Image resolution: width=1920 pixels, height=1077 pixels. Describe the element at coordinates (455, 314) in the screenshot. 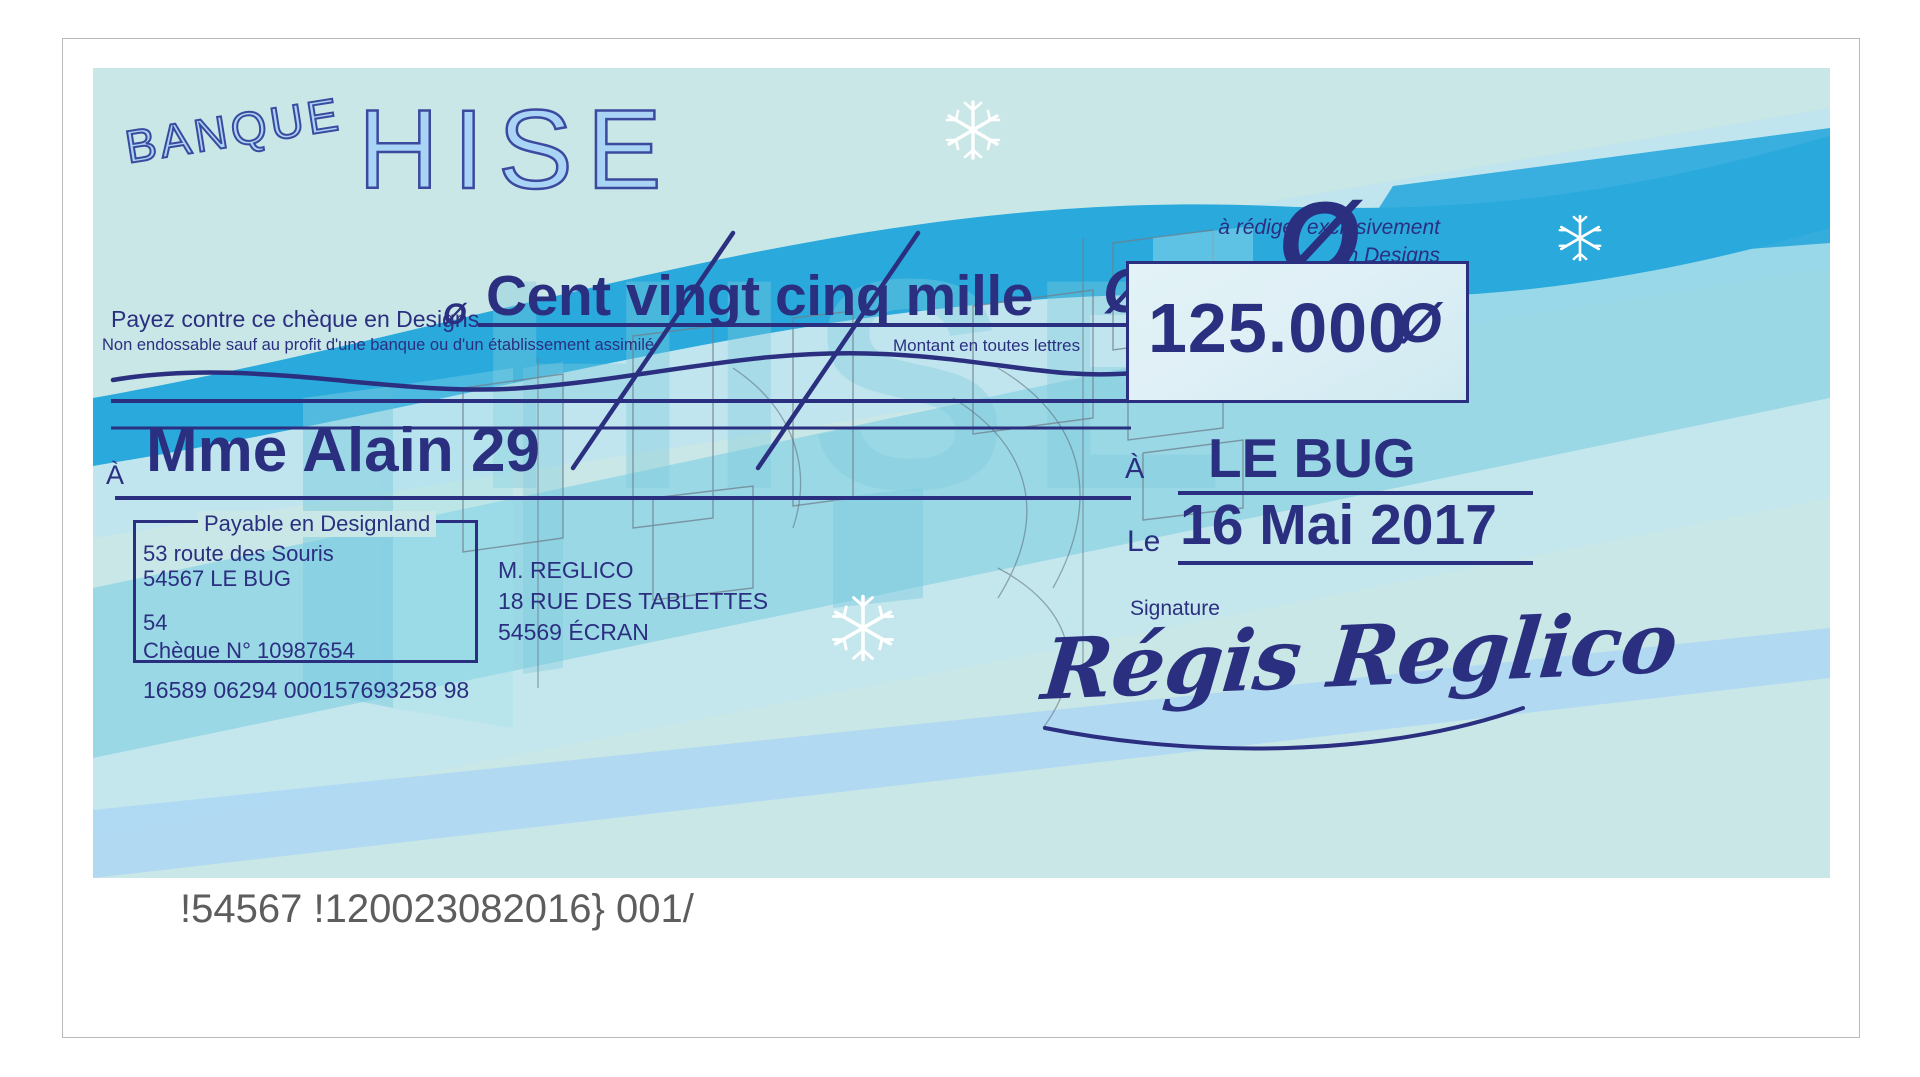

I see `currency-symbol-icon: Ø` at that location.